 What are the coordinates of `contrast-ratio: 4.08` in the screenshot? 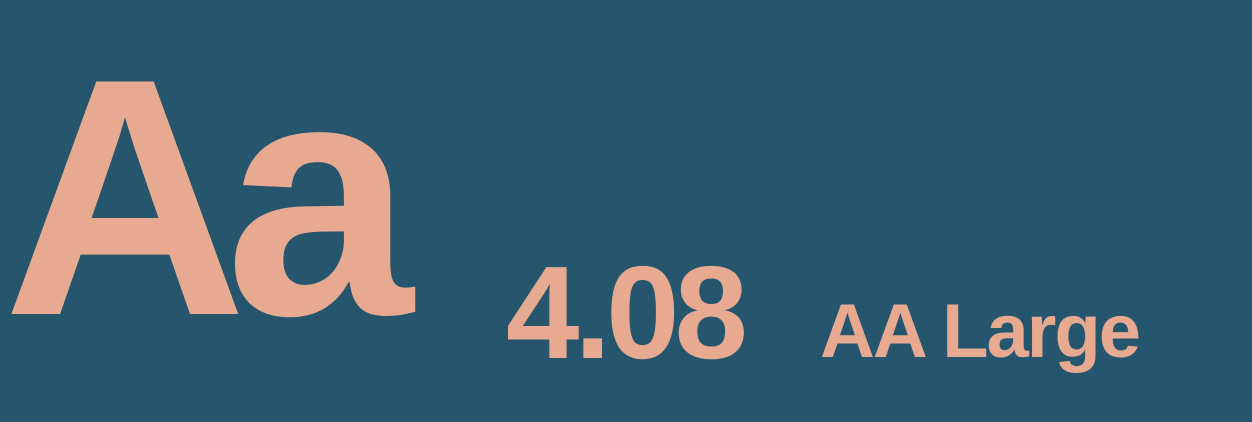 It's located at (627, 312).